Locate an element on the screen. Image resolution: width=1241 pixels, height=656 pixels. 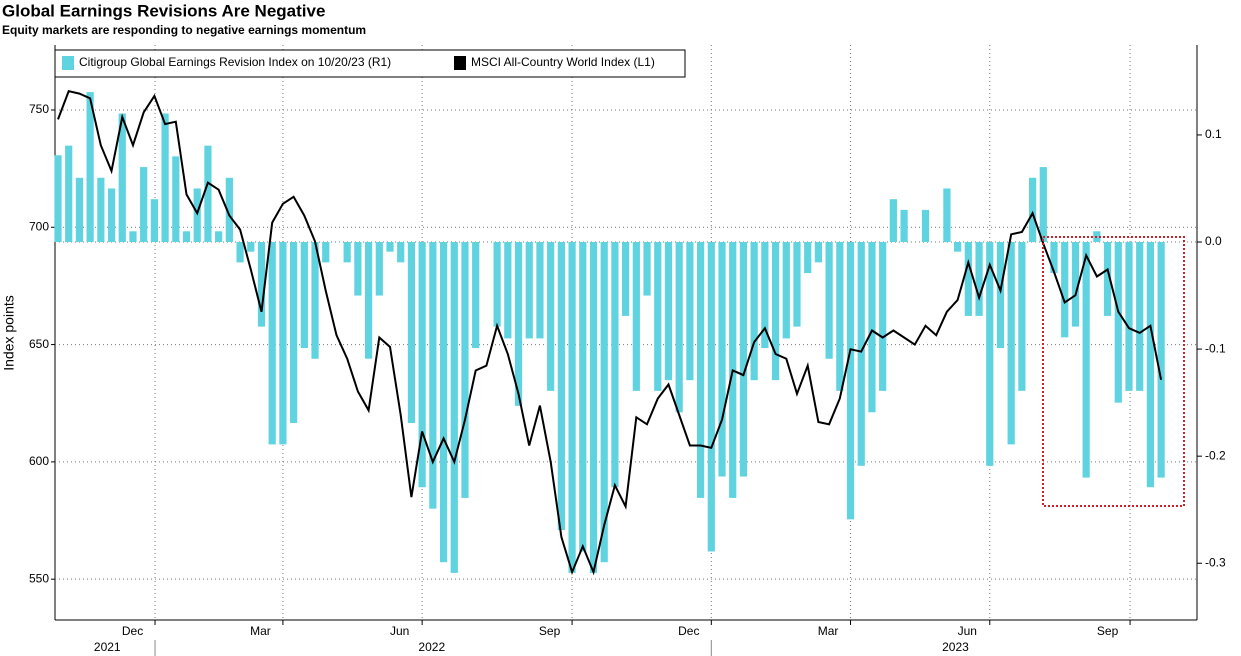
year-label: 2022 is located at coordinates (431, 647).